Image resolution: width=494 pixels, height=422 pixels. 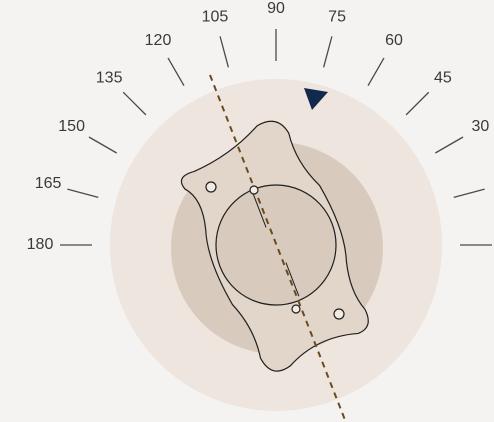 What do you see at coordinates (158, 40) in the screenshot?
I see `angle-label: 120` at bounding box center [158, 40].